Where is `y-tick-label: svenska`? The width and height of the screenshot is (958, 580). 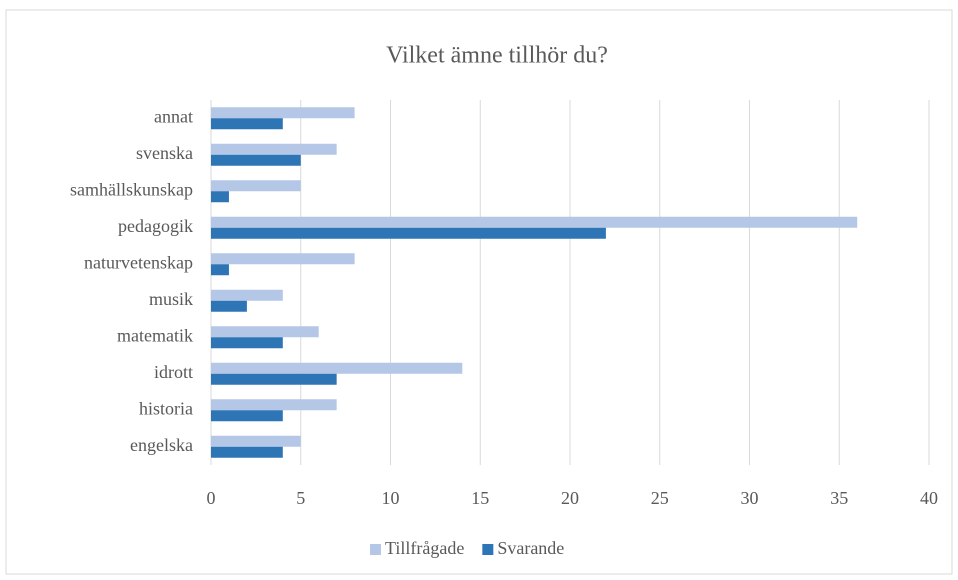
y-tick-label: svenska is located at coordinates (164, 153).